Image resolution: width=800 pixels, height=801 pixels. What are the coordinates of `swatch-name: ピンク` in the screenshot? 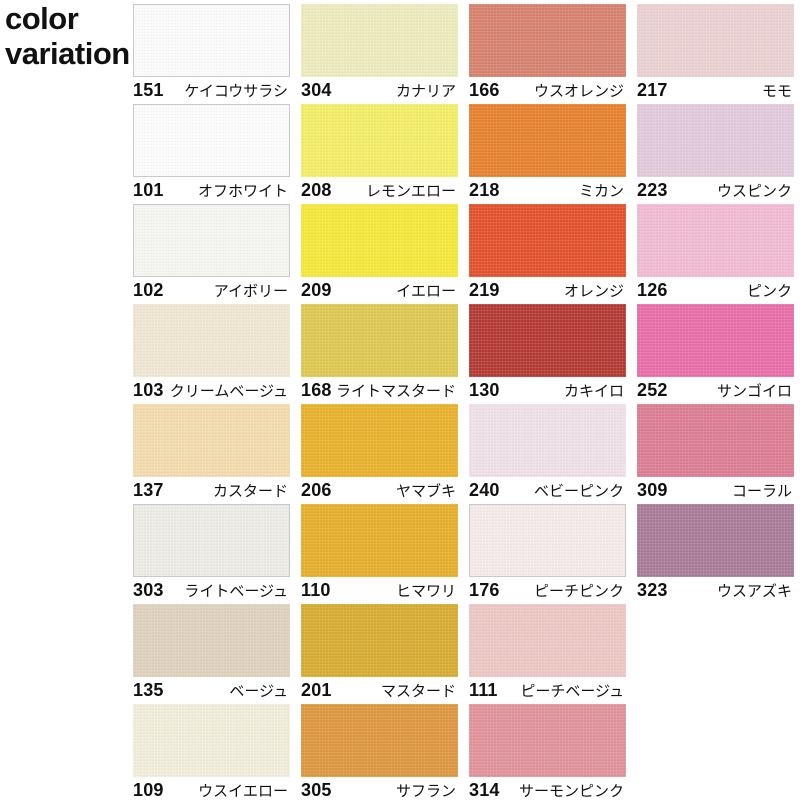 It's located at (769, 291).